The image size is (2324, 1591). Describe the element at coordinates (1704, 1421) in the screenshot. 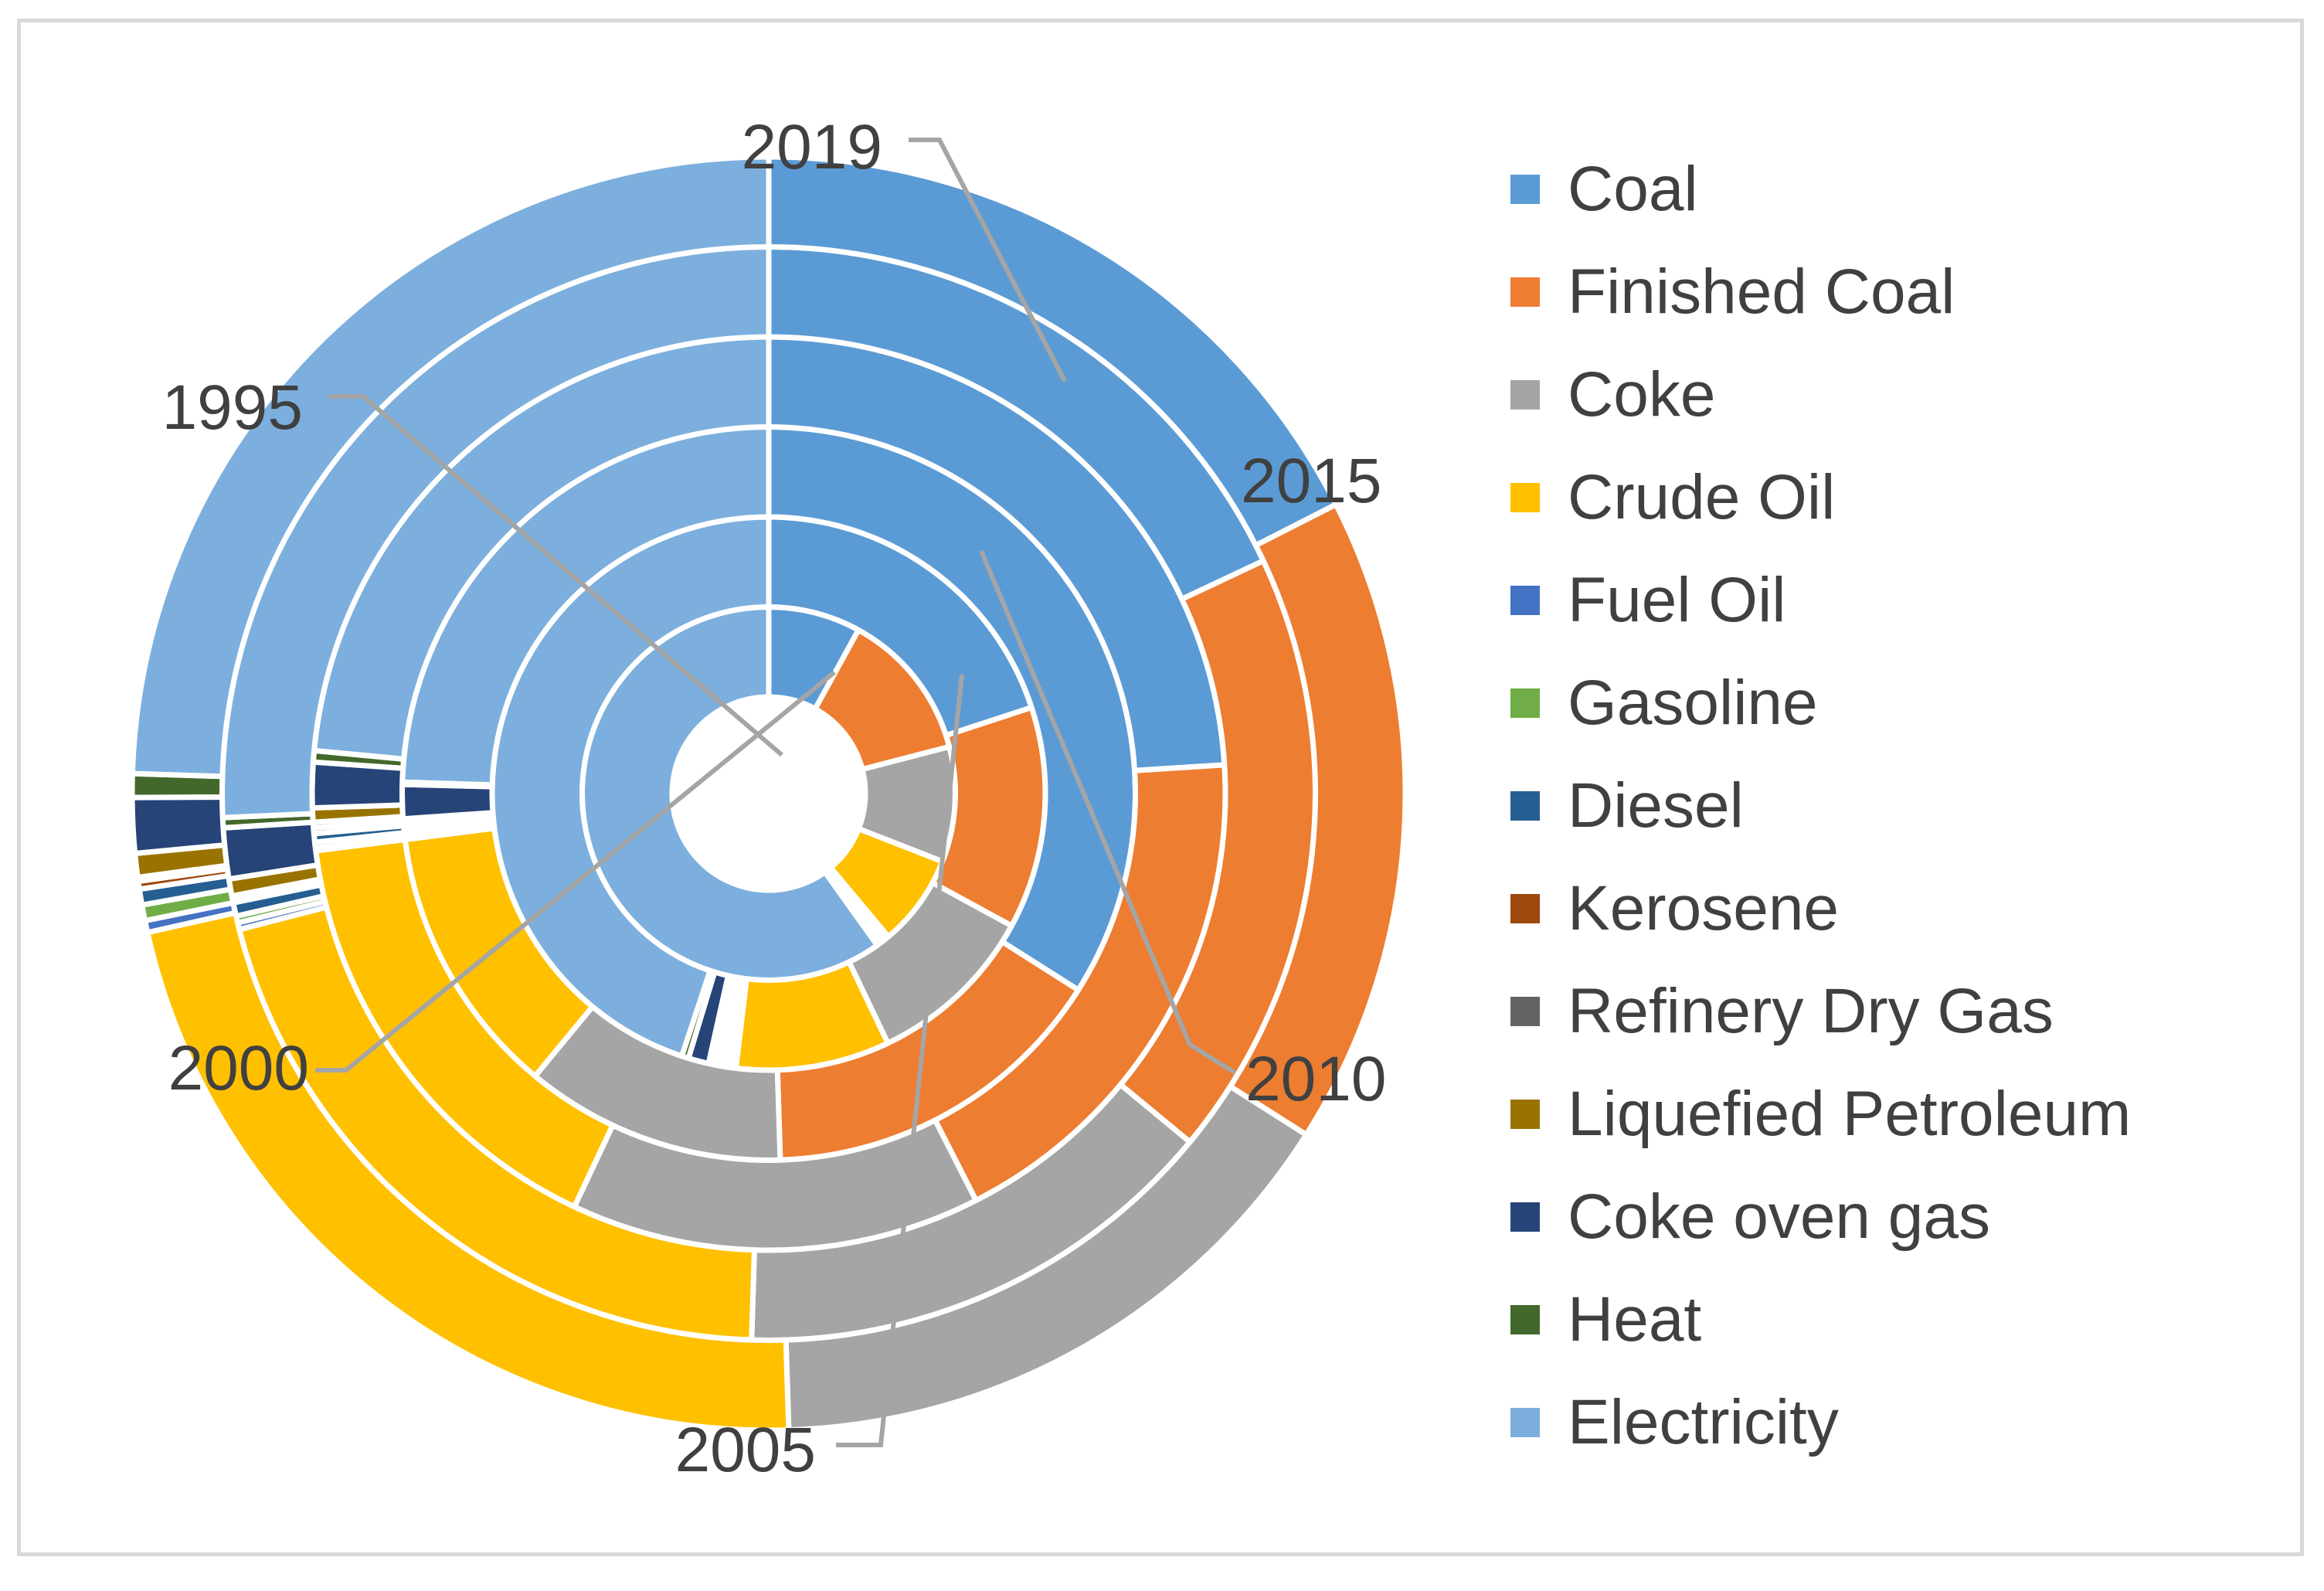

I see `legend-label: Electricity` at that location.